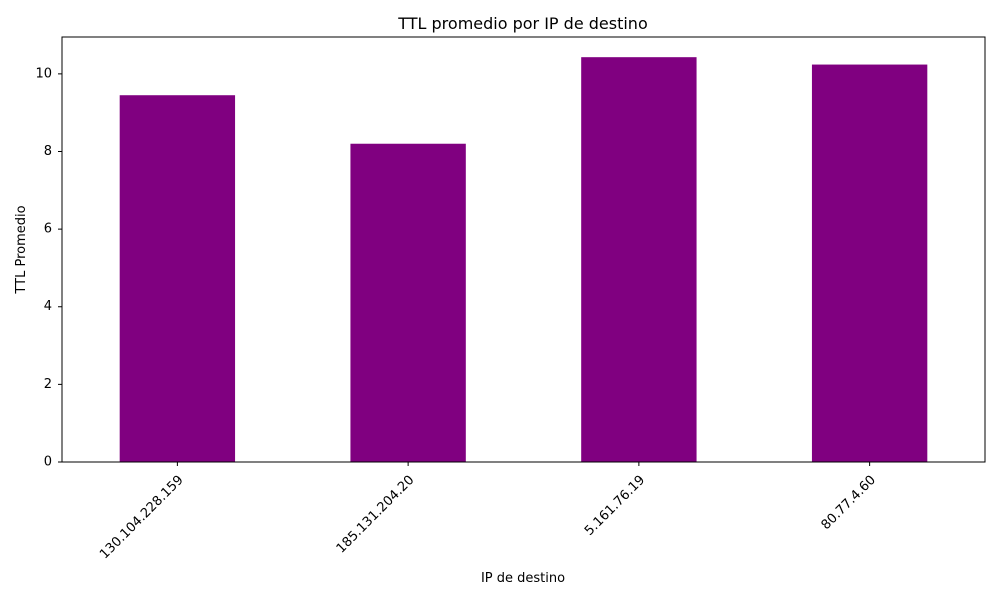 This screenshot has height=600, width=1000. Describe the element at coordinates (48, 306) in the screenshot. I see `y-tick-label-2: 4` at that location.